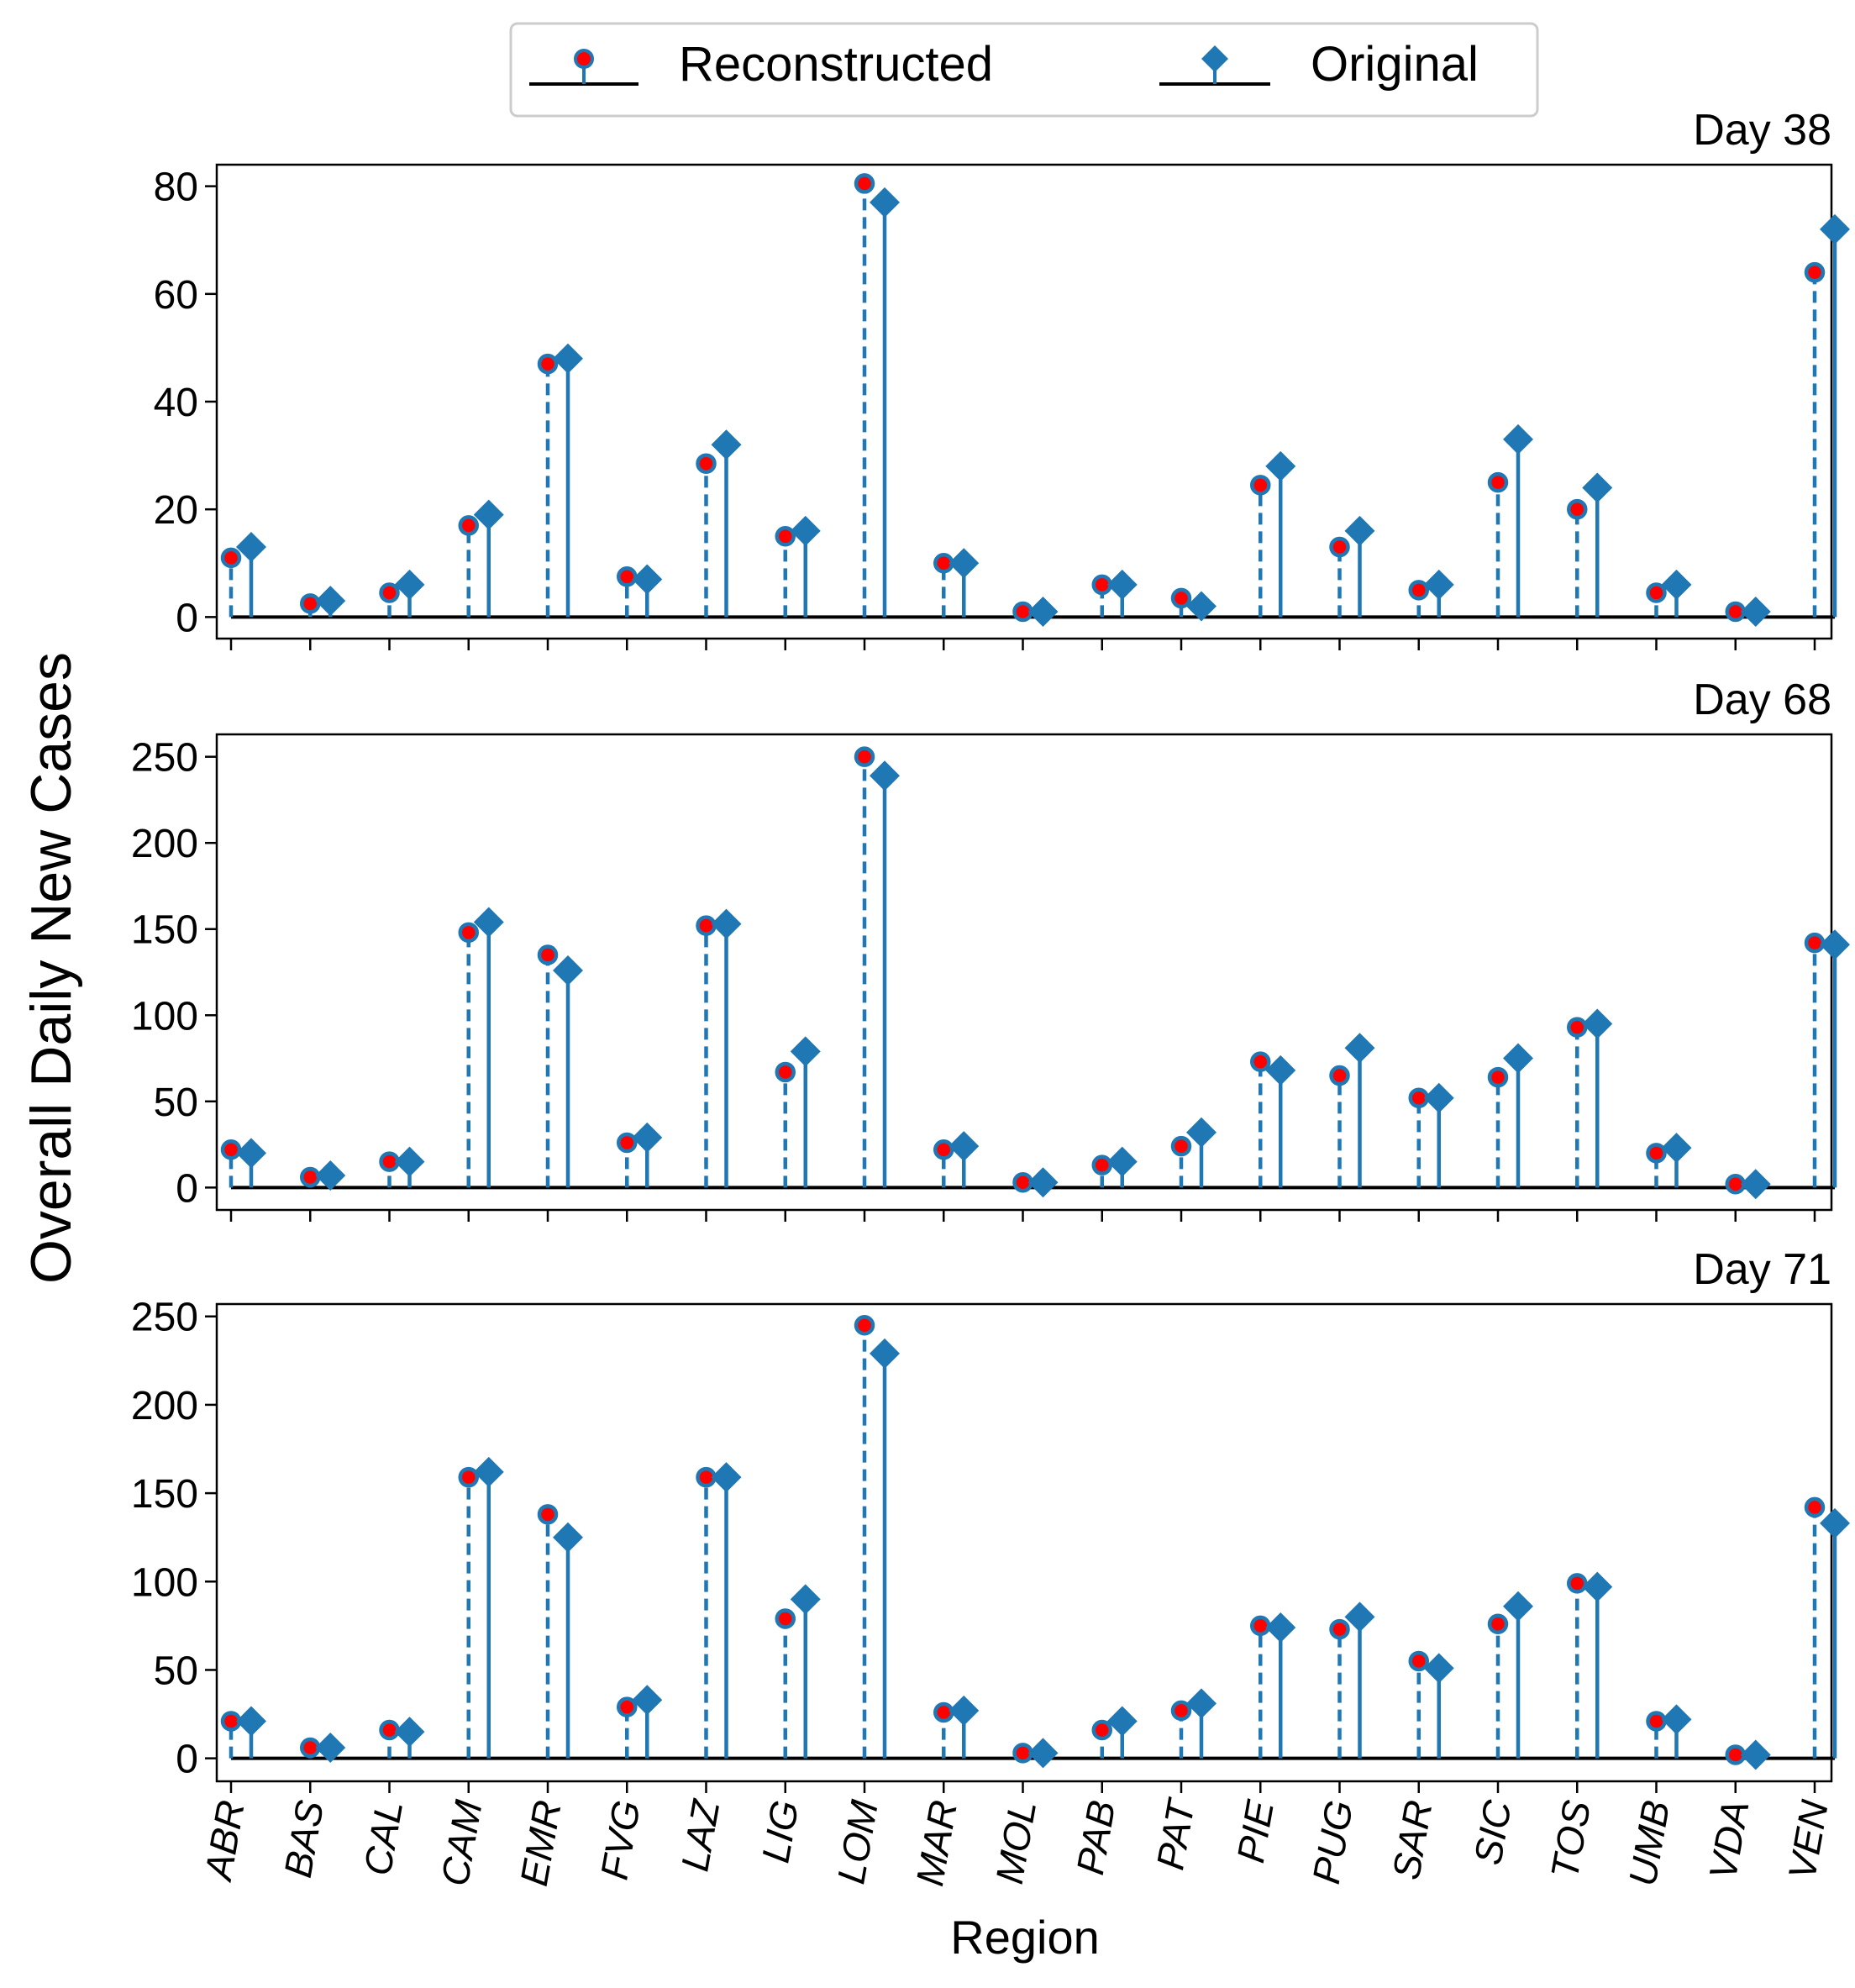  What do you see at coordinates (1492, 1832) in the screenshot?
I see `x-tick-label: SIC` at bounding box center [1492, 1832].